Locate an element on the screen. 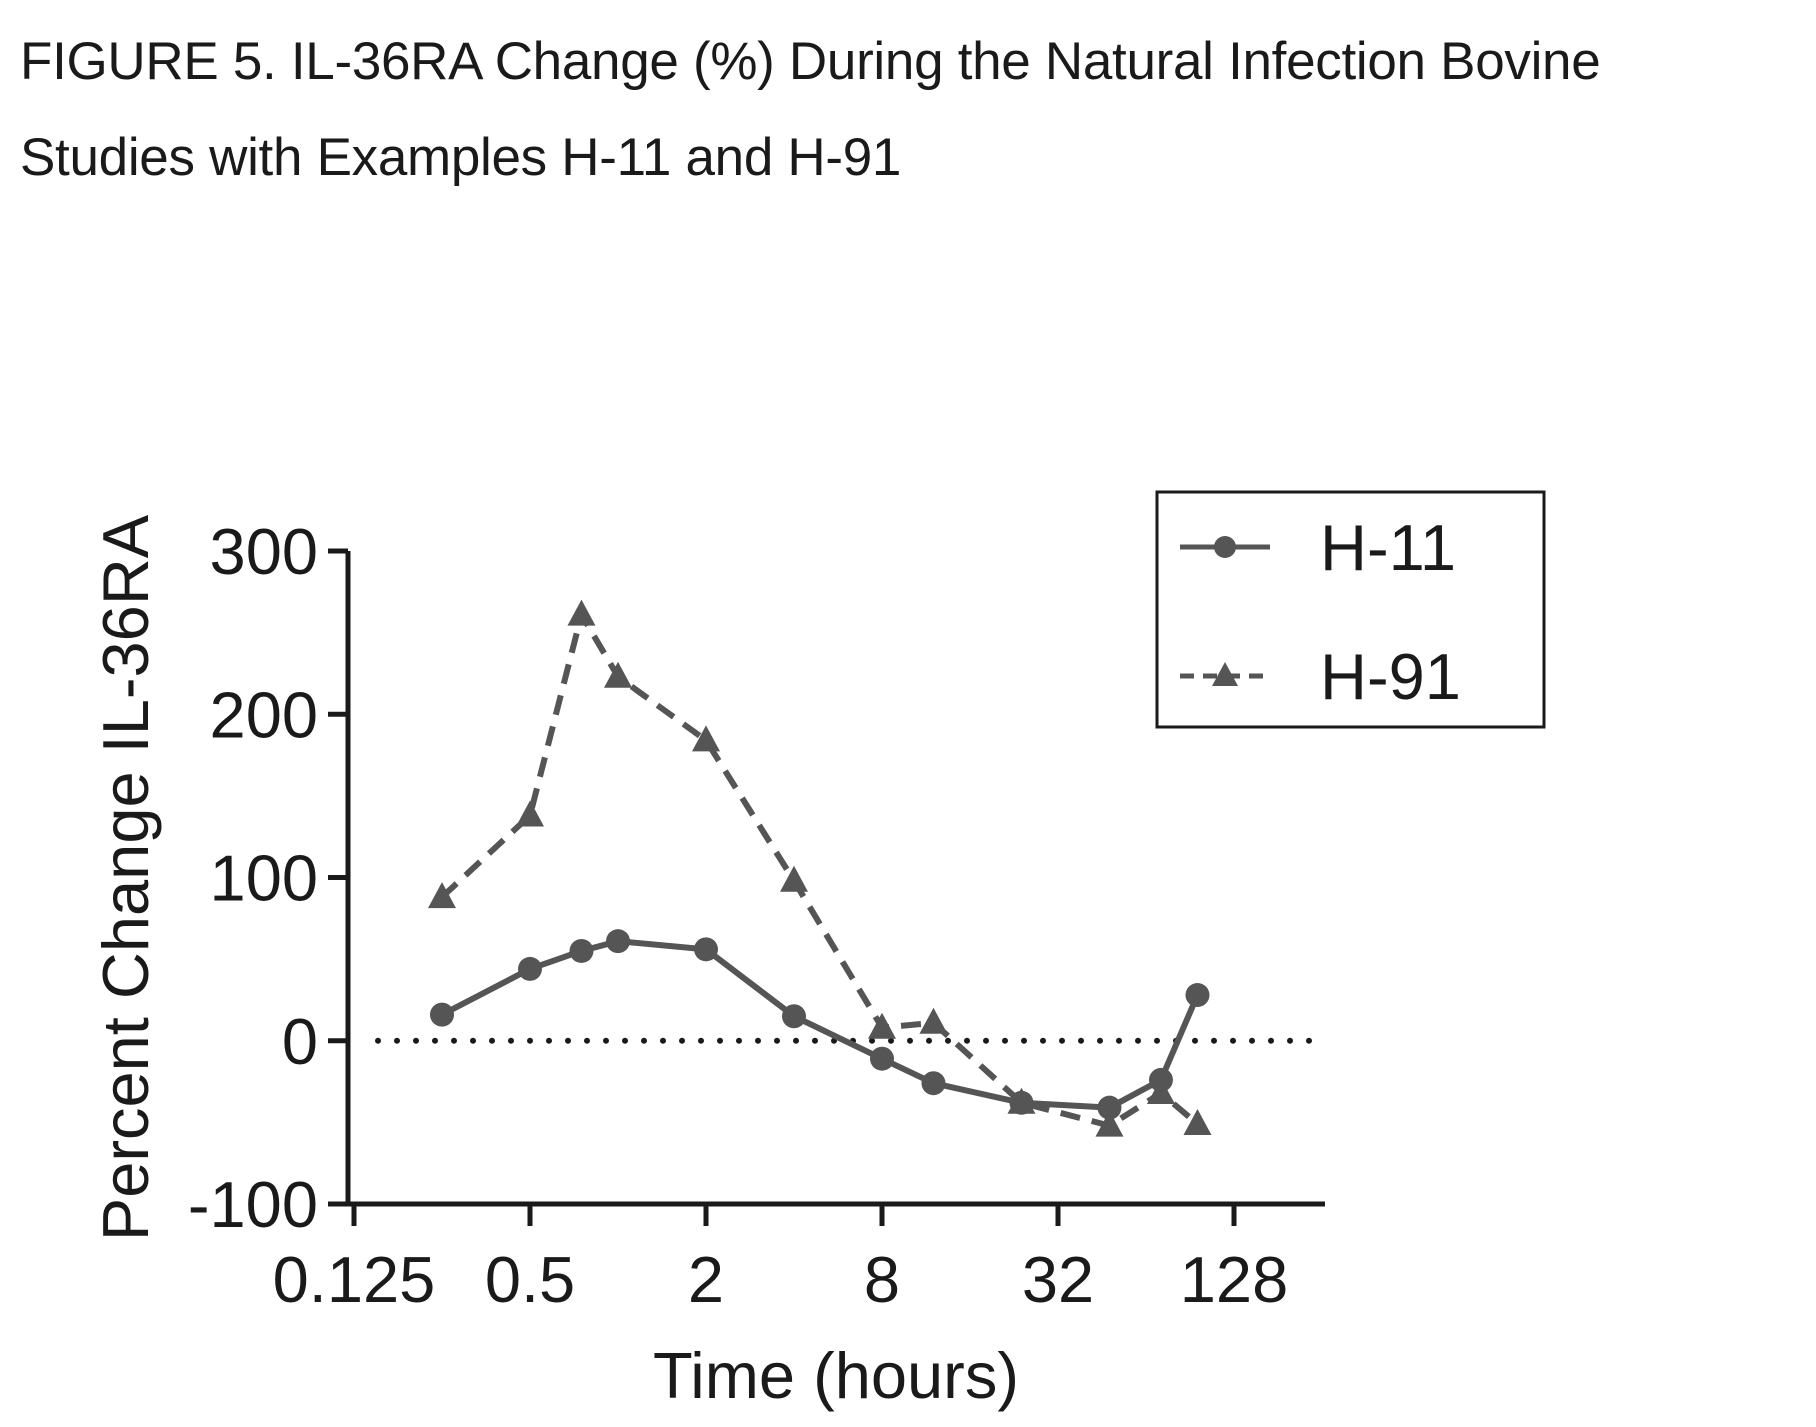 The image size is (1816, 1427). legend-h-91-label: H-91 is located at coordinates (1390, 676).